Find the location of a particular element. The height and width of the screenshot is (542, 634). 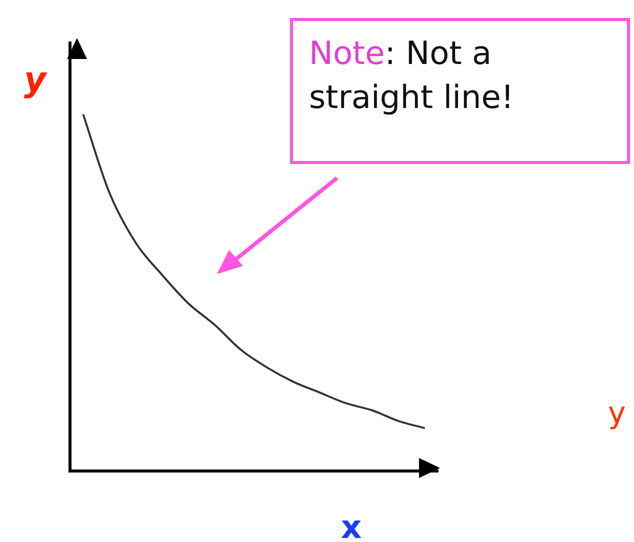

y-axis-title: y is located at coordinates (35, 80).